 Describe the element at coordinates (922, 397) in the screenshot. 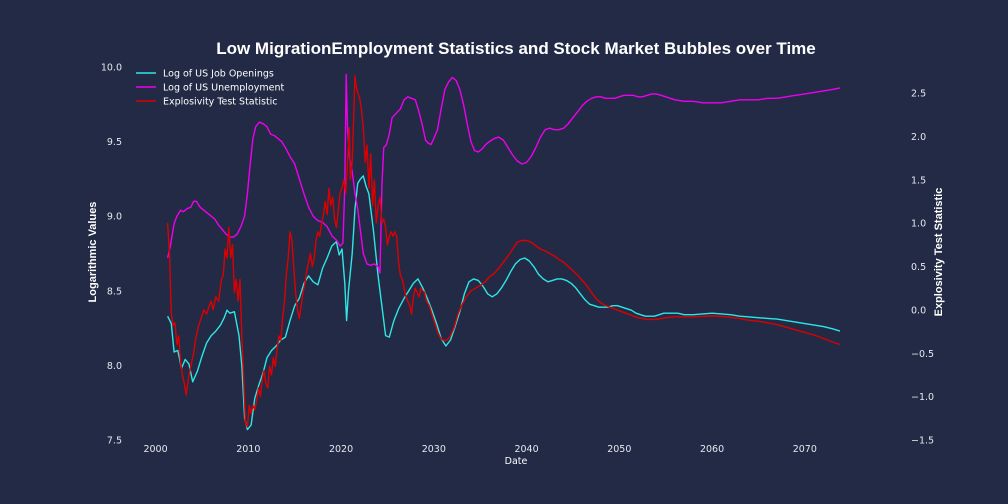

I see `y-right-tick-label: −1.0` at that location.